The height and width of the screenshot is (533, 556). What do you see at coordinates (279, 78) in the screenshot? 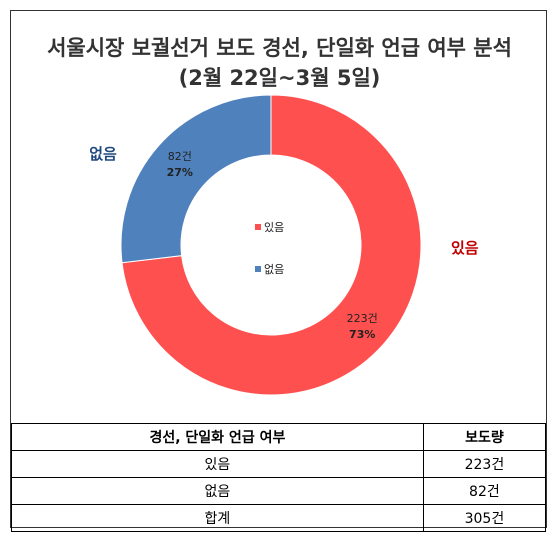
I see `title-line-2: (2월 22일~3월 5일)` at bounding box center [279, 78].